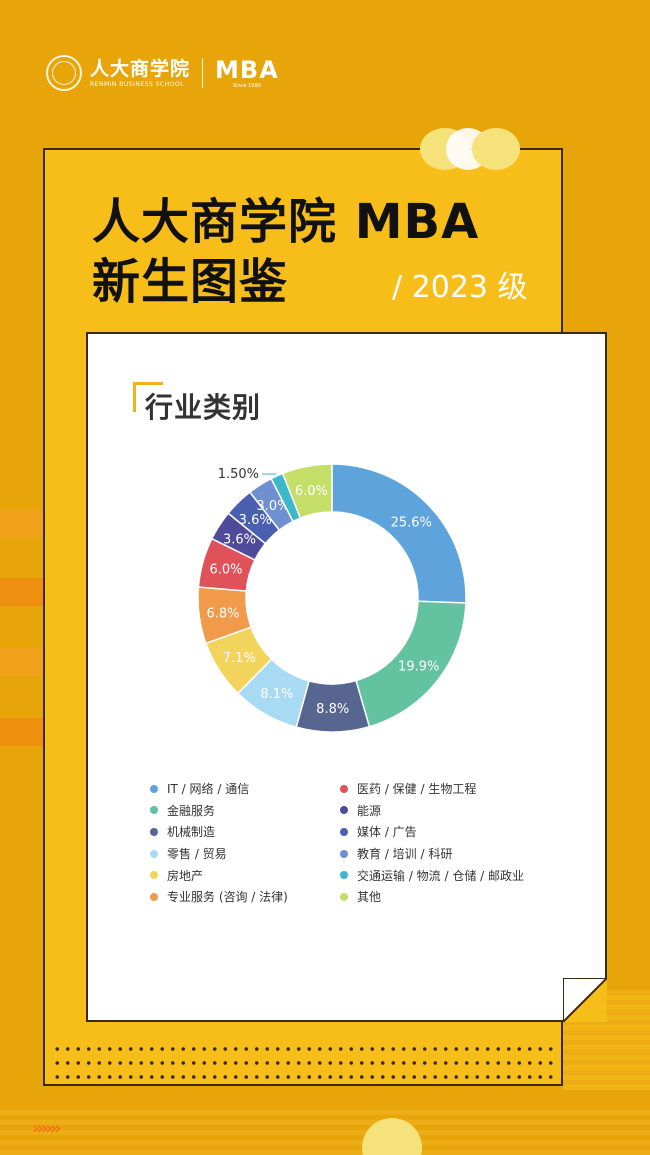  What do you see at coordinates (191, 832) in the screenshot?
I see `legend-label: 机械制造` at bounding box center [191, 832].